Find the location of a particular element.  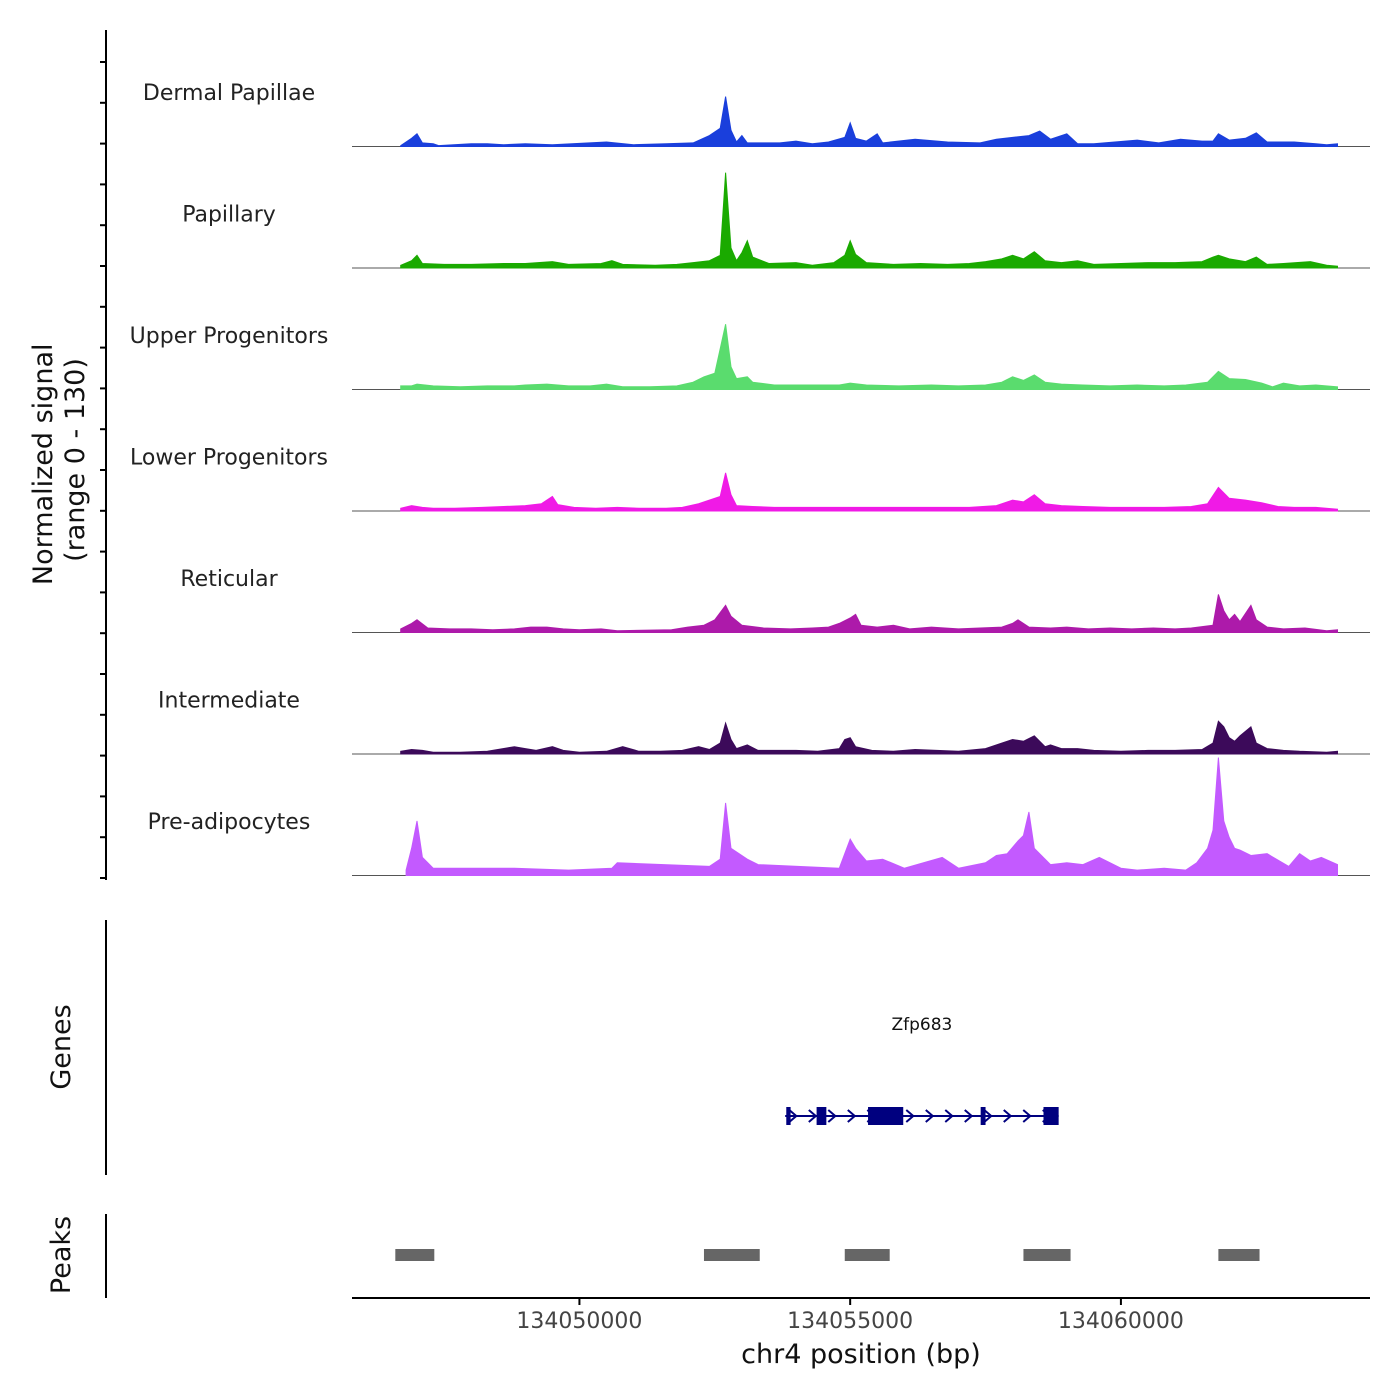

track-lower-progenitors: Lower Progenitors is located at coordinates (750, 479).